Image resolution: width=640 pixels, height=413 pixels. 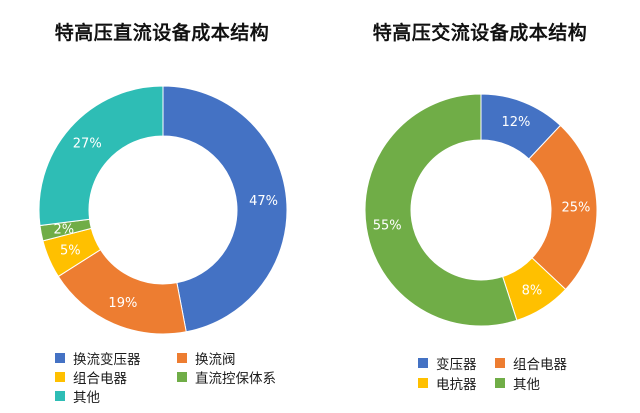 I want to click on slice-value-label: 27%, so click(x=87, y=144).